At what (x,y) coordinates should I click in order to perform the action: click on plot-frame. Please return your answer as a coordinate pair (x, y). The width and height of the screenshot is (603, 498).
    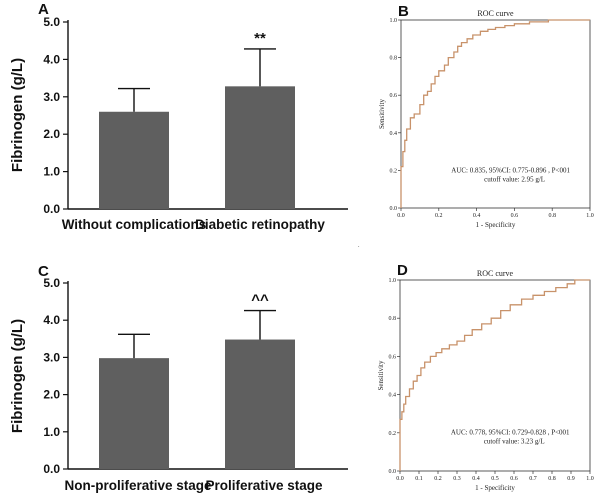
    Looking at the image, I should click on (495, 114).